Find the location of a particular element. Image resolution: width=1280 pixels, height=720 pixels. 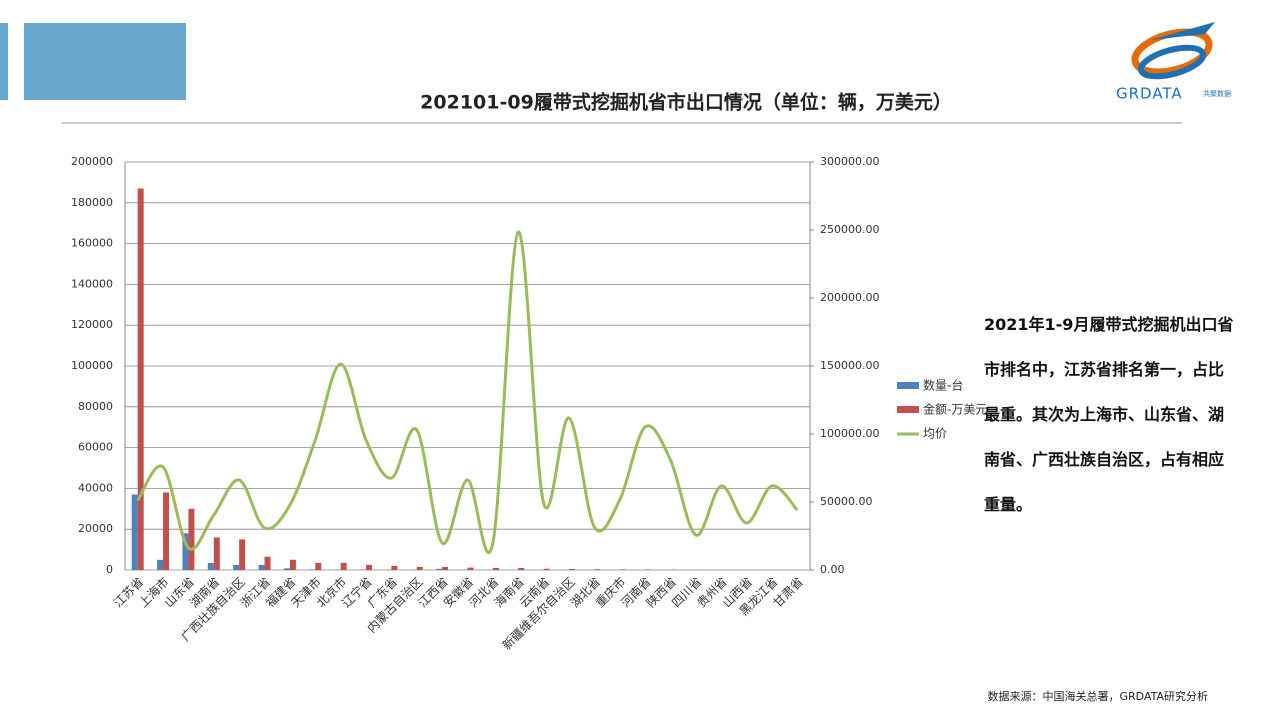

y2-tick-label: 250000.00 is located at coordinates (850, 229).